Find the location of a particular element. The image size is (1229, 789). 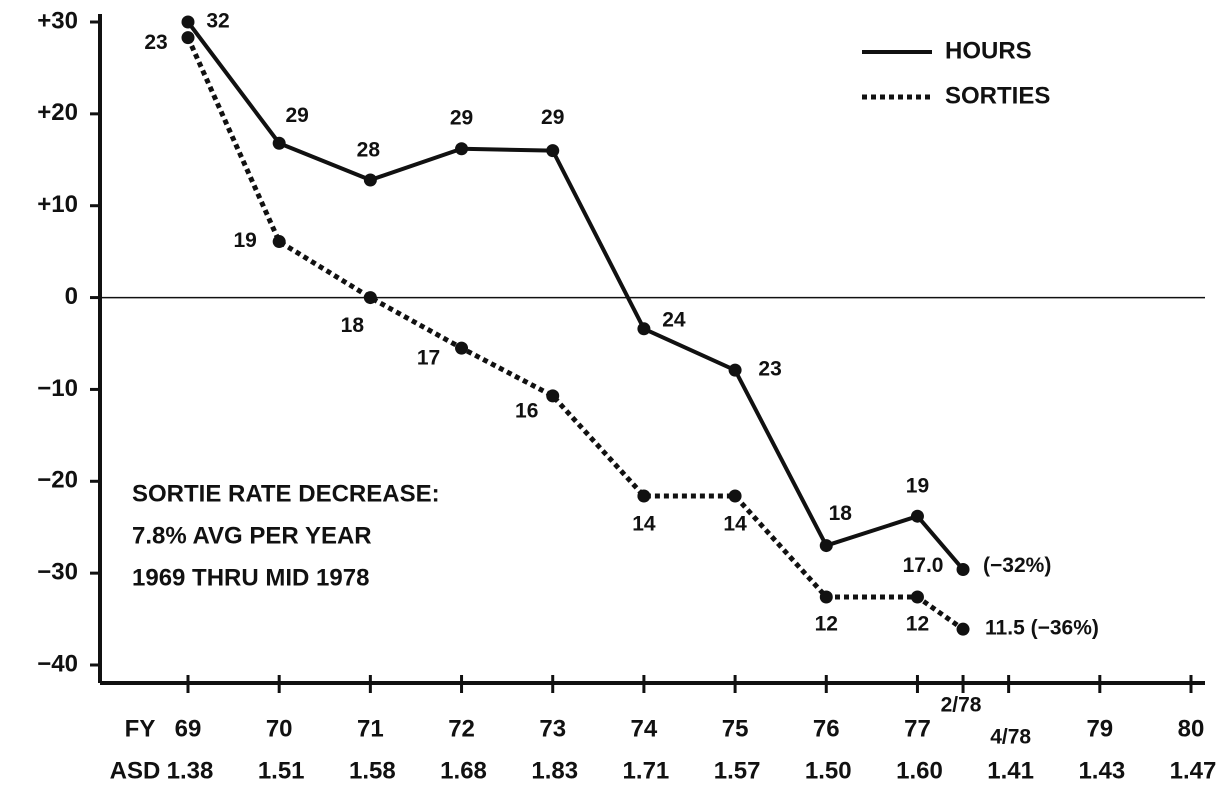

asd-label: 1.51 is located at coordinates (281, 770).